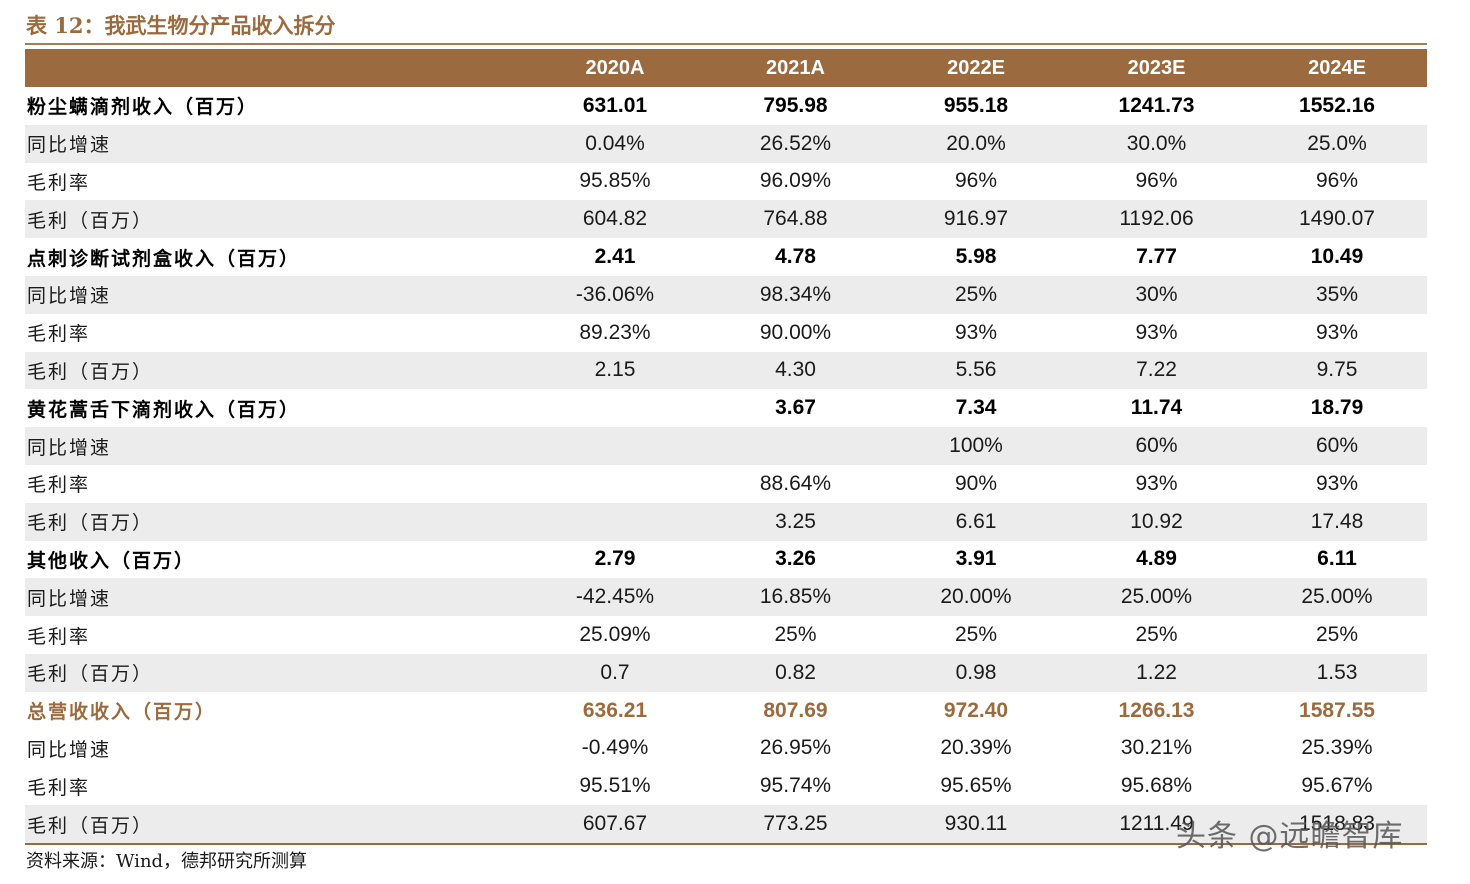 This screenshot has height=884, width=1470. I want to click on cell-value: 6.61, so click(976, 521).